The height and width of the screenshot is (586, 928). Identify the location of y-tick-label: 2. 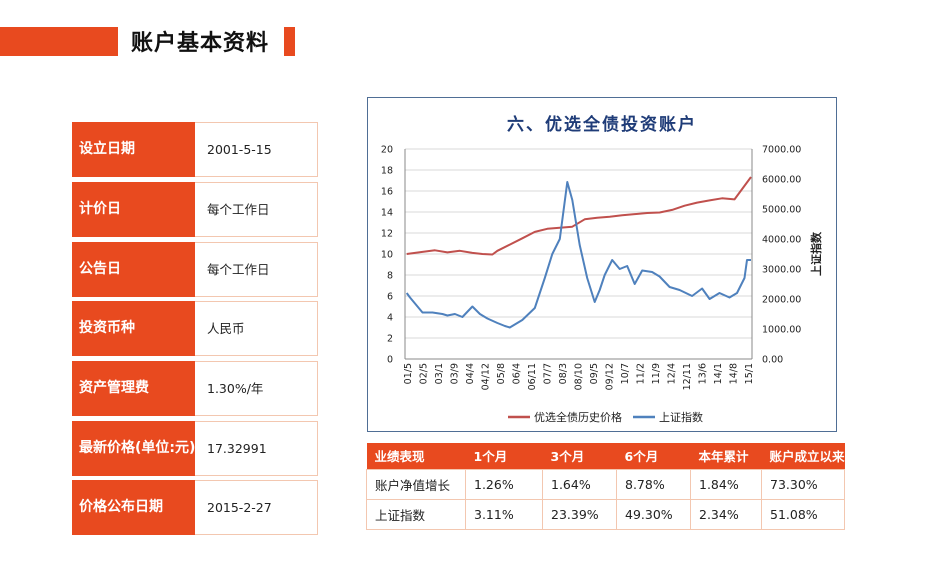
(390, 339).